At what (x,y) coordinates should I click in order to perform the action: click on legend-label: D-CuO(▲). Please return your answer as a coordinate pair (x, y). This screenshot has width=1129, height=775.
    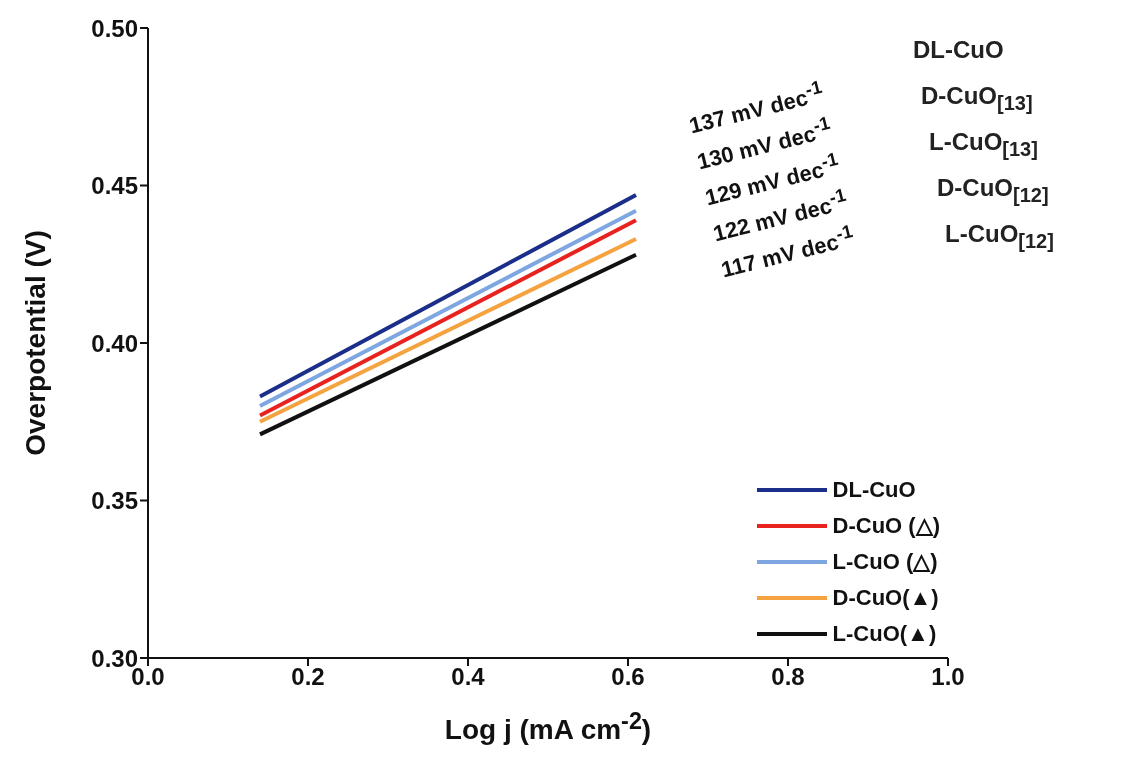
    Looking at the image, I should click on (885, 598).